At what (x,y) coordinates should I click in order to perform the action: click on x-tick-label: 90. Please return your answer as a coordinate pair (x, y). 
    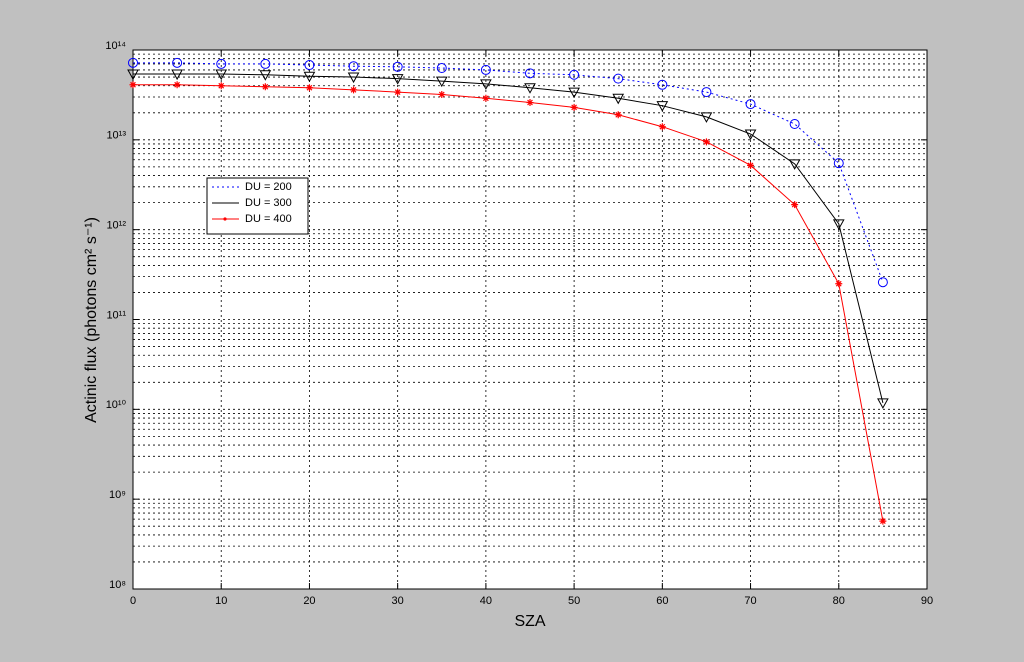
    Looking at the image, I should click on (927, 601).